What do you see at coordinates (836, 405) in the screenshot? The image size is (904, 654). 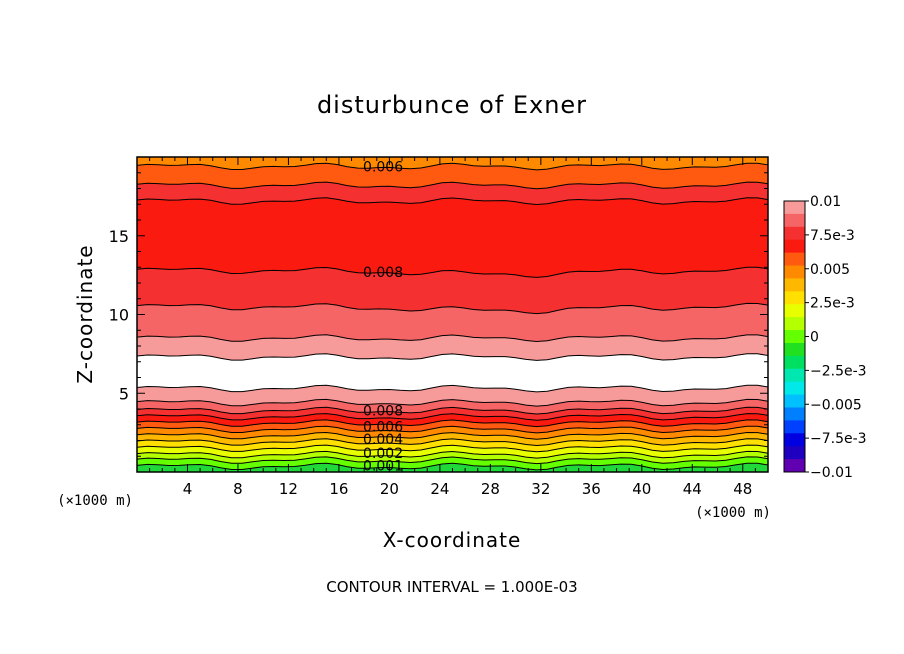 I see `colorbar-label: −0.005` at bounding box center [836, 405].